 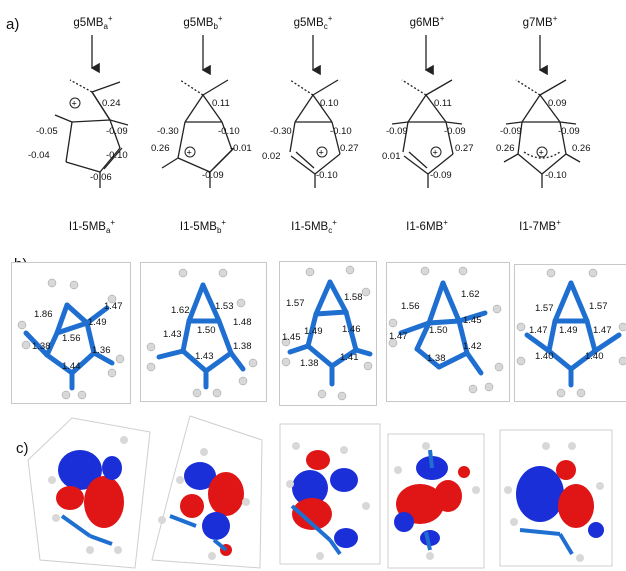 I want to click on structure-name-3: I1-5MBc+, so click(x=314, y=227).